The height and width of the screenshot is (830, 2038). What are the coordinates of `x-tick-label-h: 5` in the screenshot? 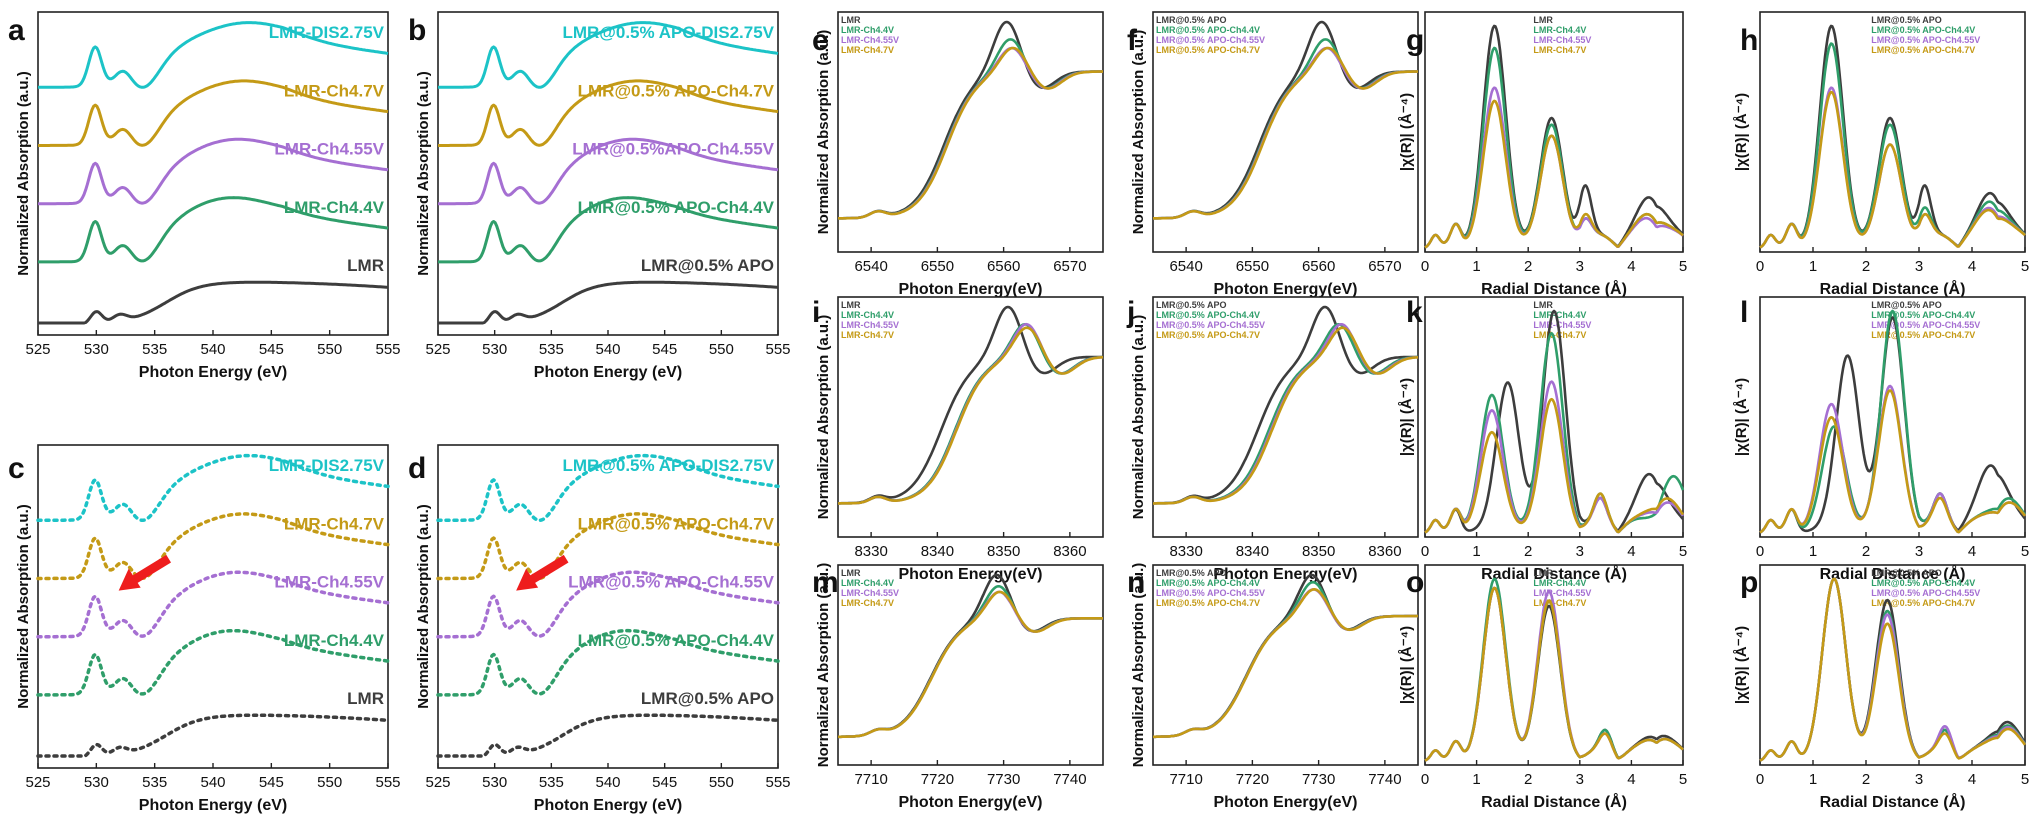 It's located at (2025, 266).